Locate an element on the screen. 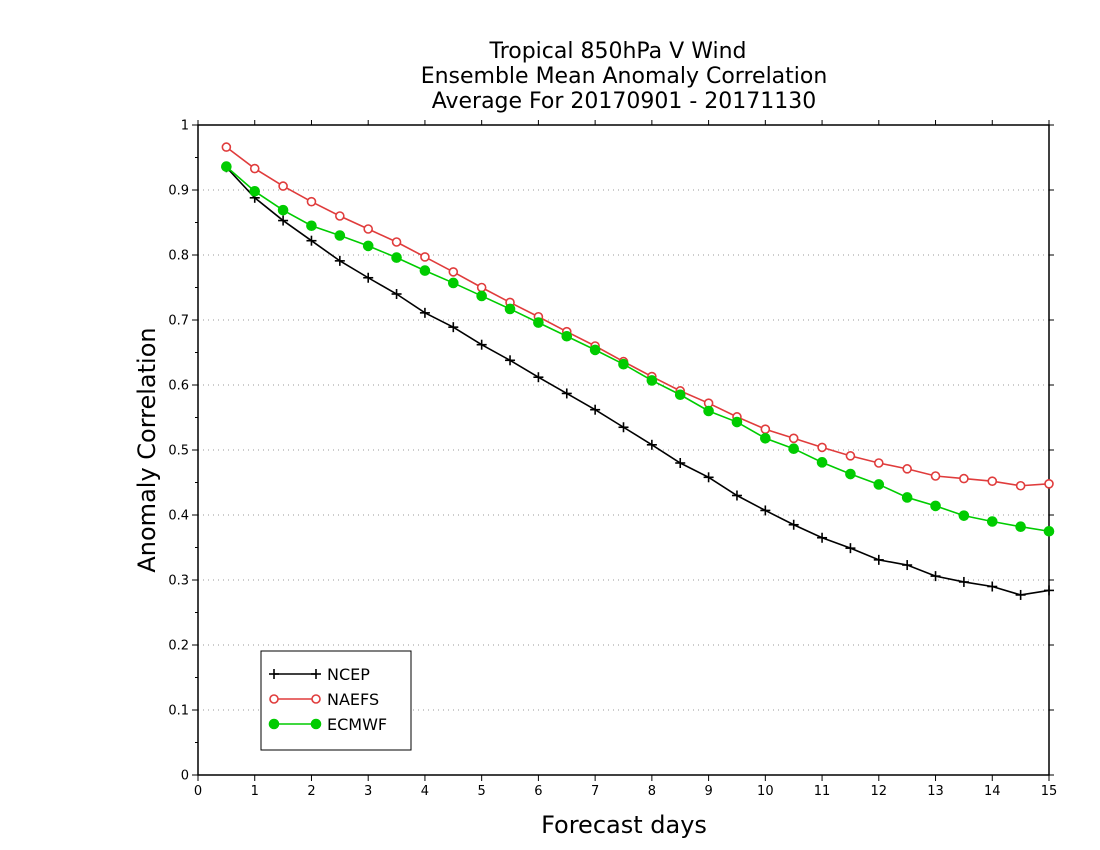 The image size is (1100, 850). legend-label: ECMWF is located at coordinates (357, 724).